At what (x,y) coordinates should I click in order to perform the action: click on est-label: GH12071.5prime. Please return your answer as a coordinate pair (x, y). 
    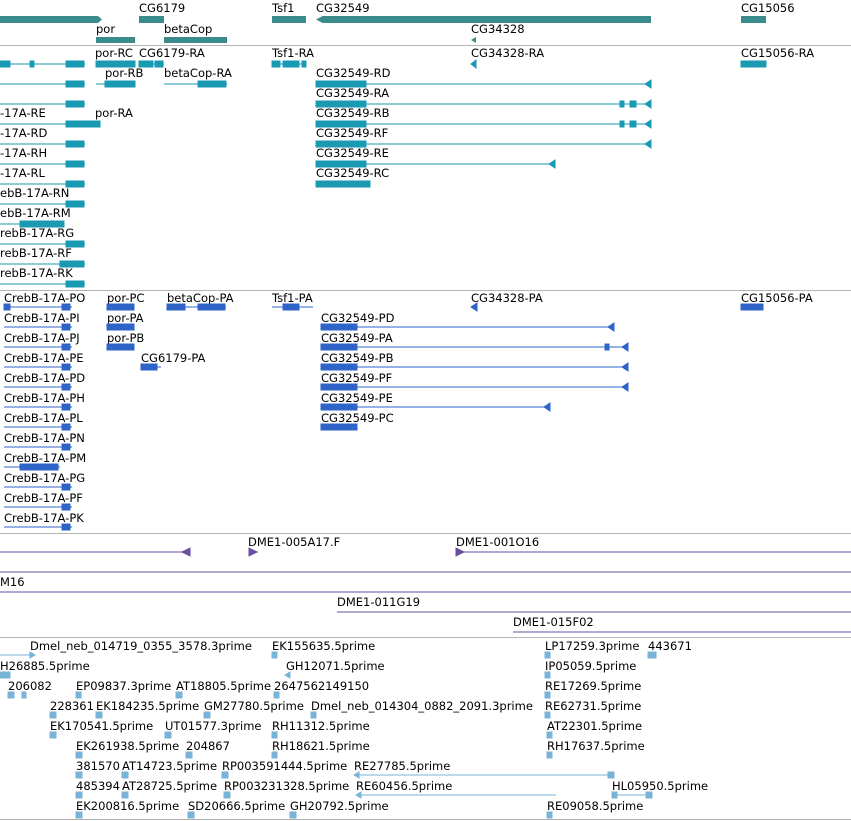
    Looking at the image, I should click on (335, 666).